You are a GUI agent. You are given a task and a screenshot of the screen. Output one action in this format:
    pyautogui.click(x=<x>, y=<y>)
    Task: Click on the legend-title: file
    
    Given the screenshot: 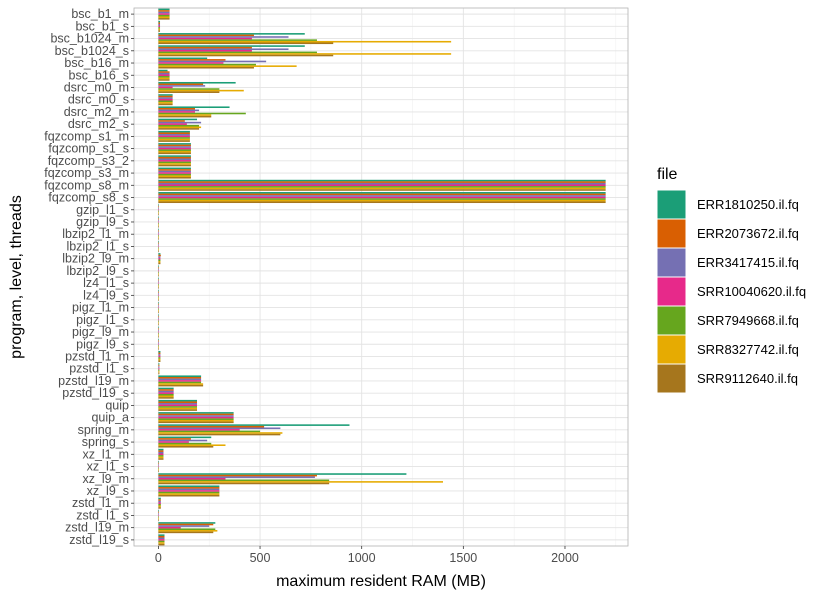 What is the action you would take?
    pyautogui.click(x=667, y=174)
    